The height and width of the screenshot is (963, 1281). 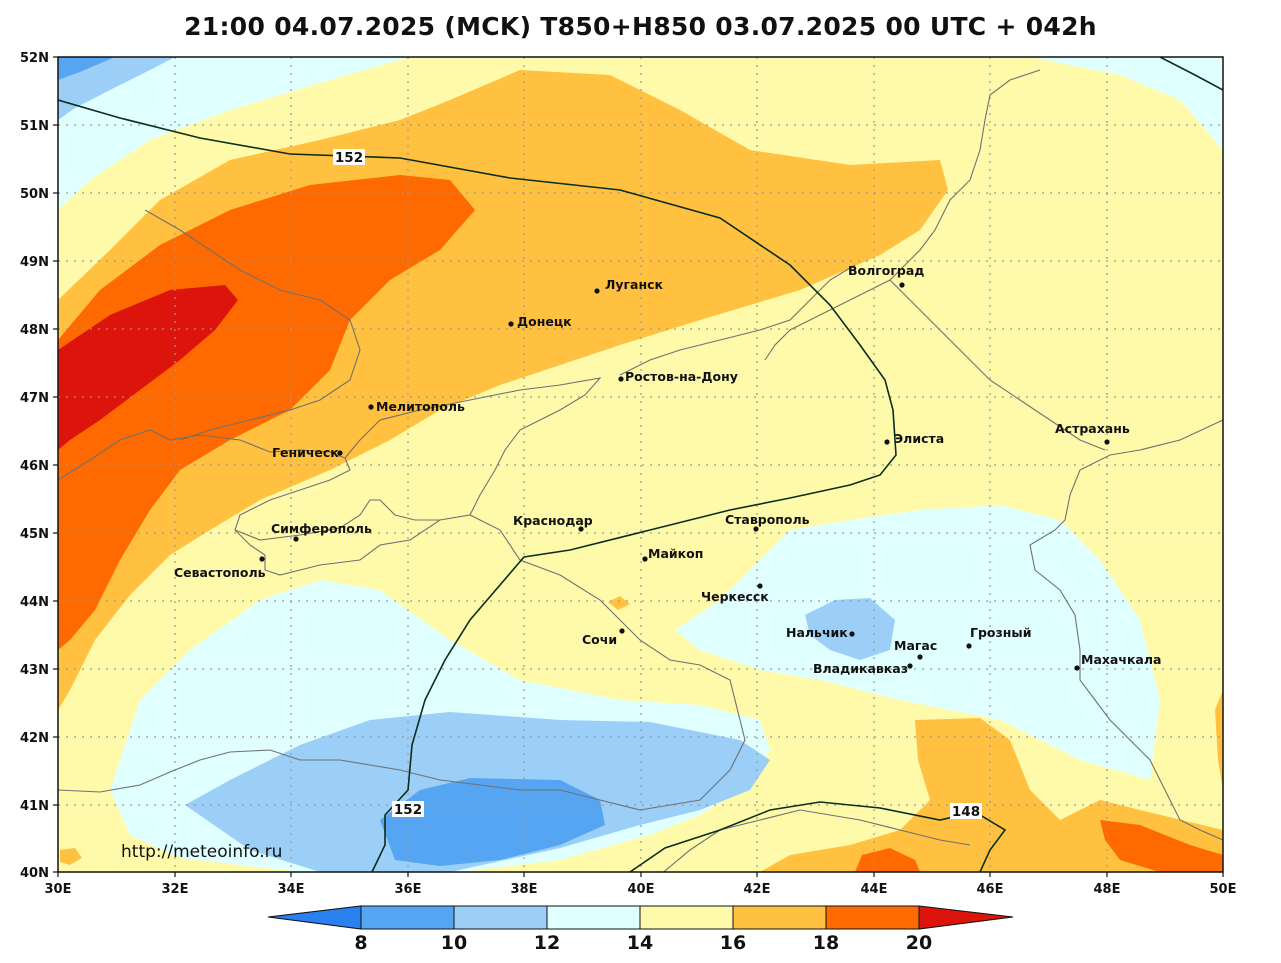 I want to click on colorbar-arrow-high, so click(x=966, y=917).